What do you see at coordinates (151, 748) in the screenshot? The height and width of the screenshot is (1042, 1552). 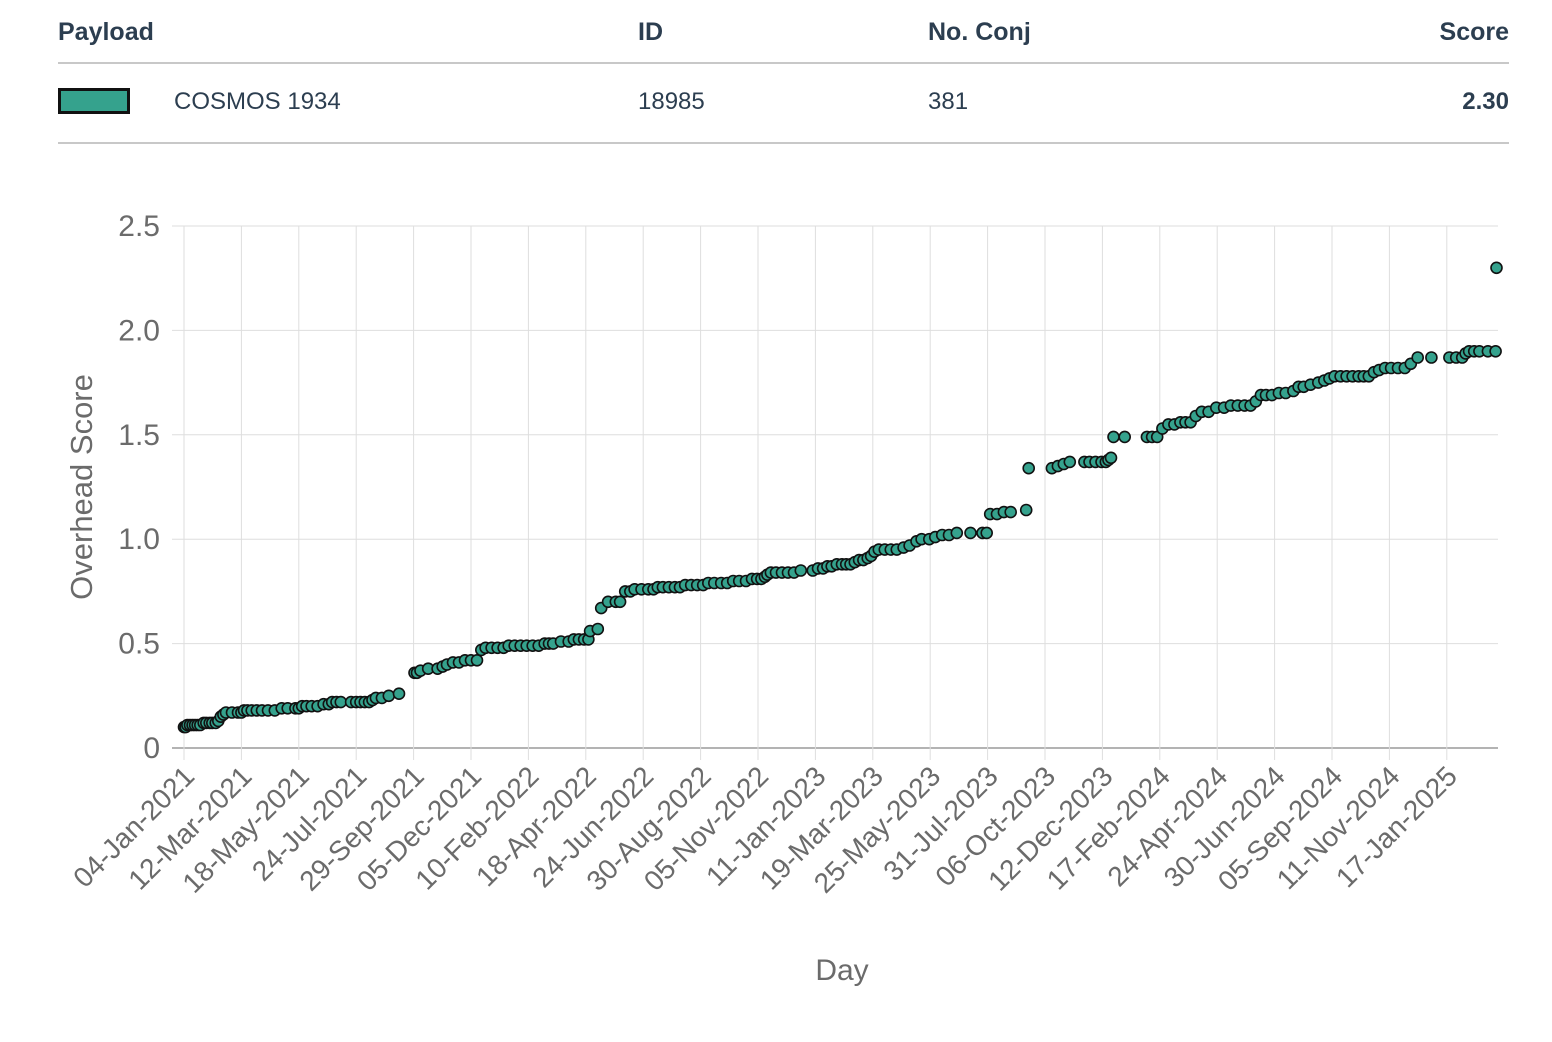 I see `y-tick-label: 0` at bounding box center [151, 748].